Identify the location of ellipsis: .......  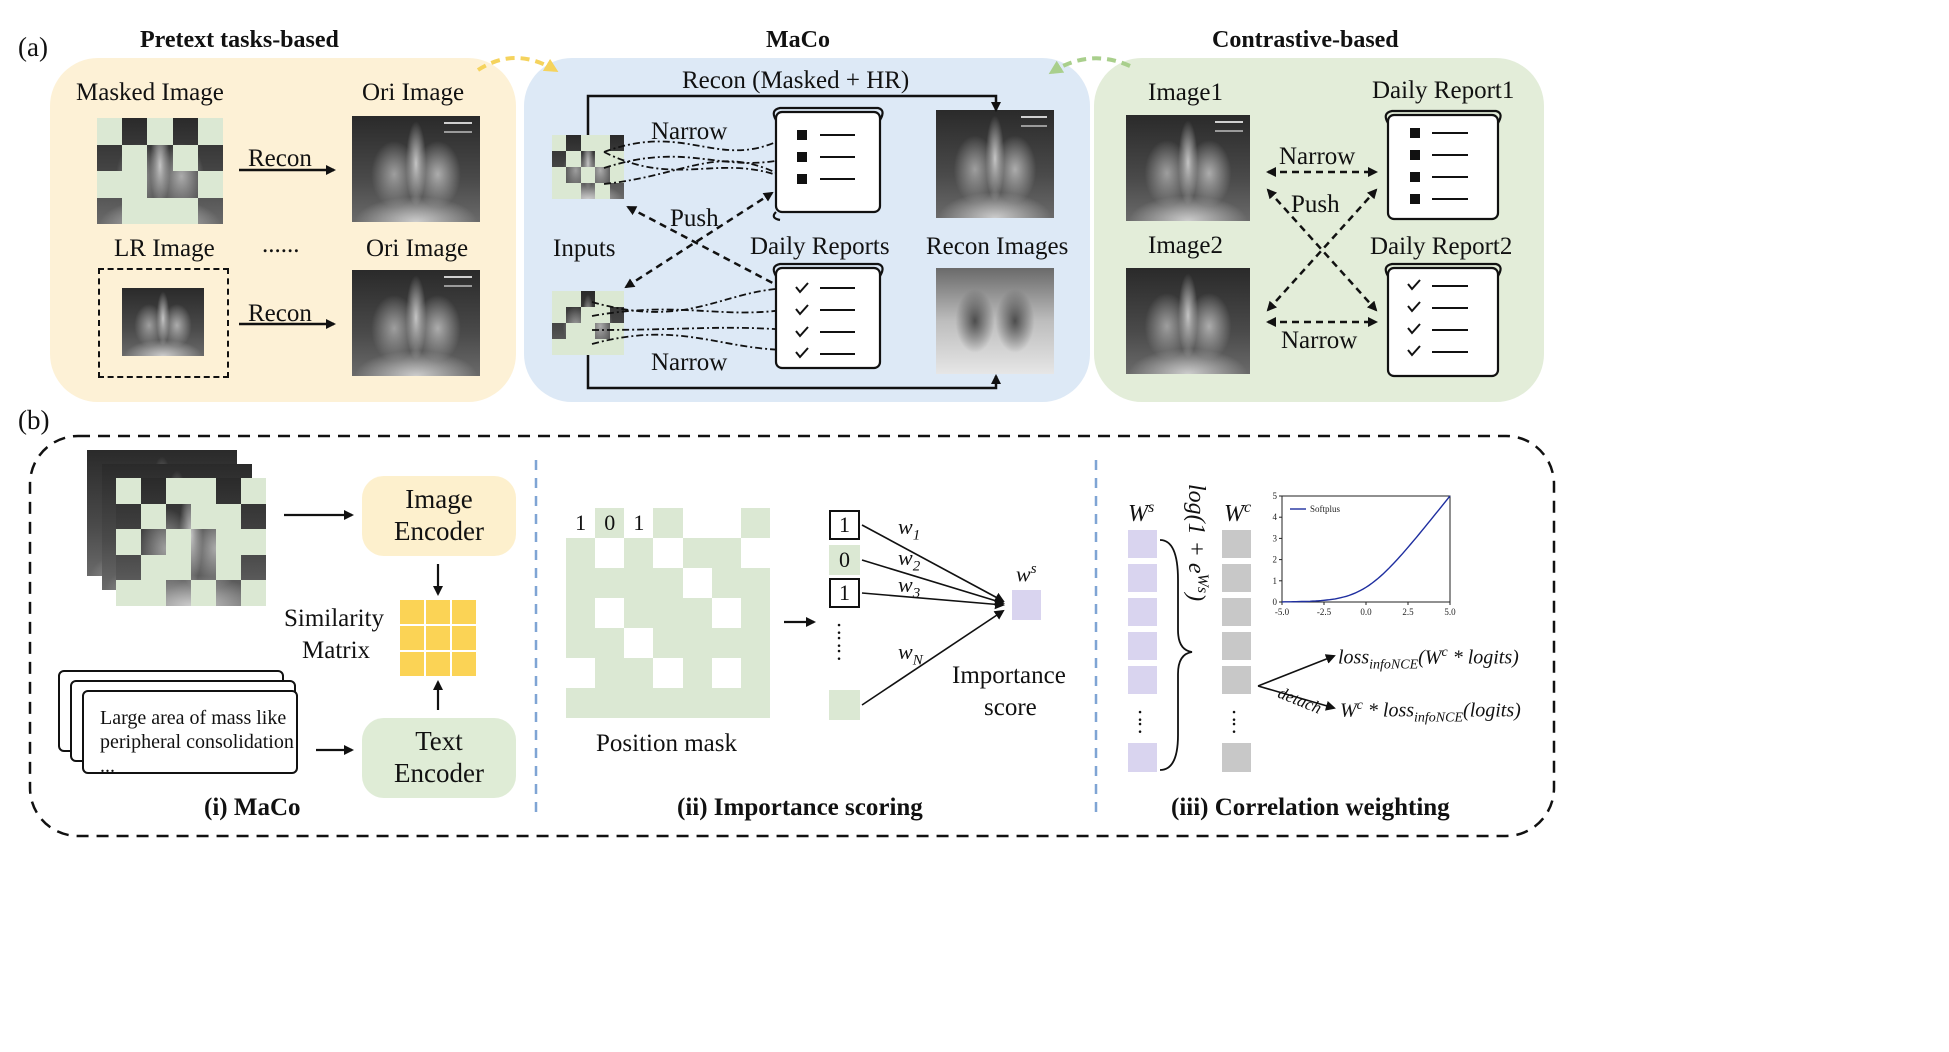
(281, 244).